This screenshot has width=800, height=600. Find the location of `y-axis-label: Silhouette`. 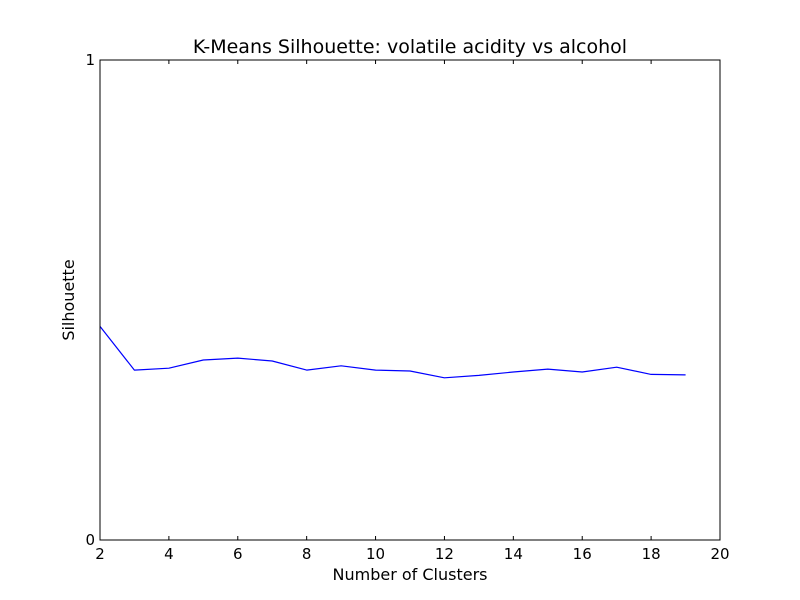

y-axis-label: Silhouette is located at coordinates (68, 299).